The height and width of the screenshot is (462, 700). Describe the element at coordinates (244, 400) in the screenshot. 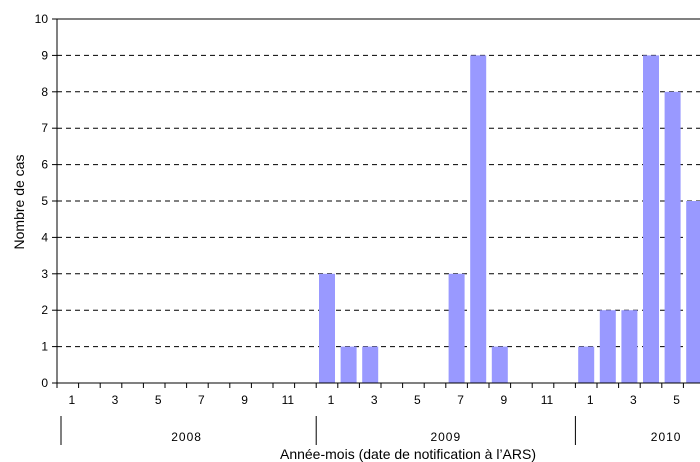

I see `x-tick-label-9: 9` at that location.